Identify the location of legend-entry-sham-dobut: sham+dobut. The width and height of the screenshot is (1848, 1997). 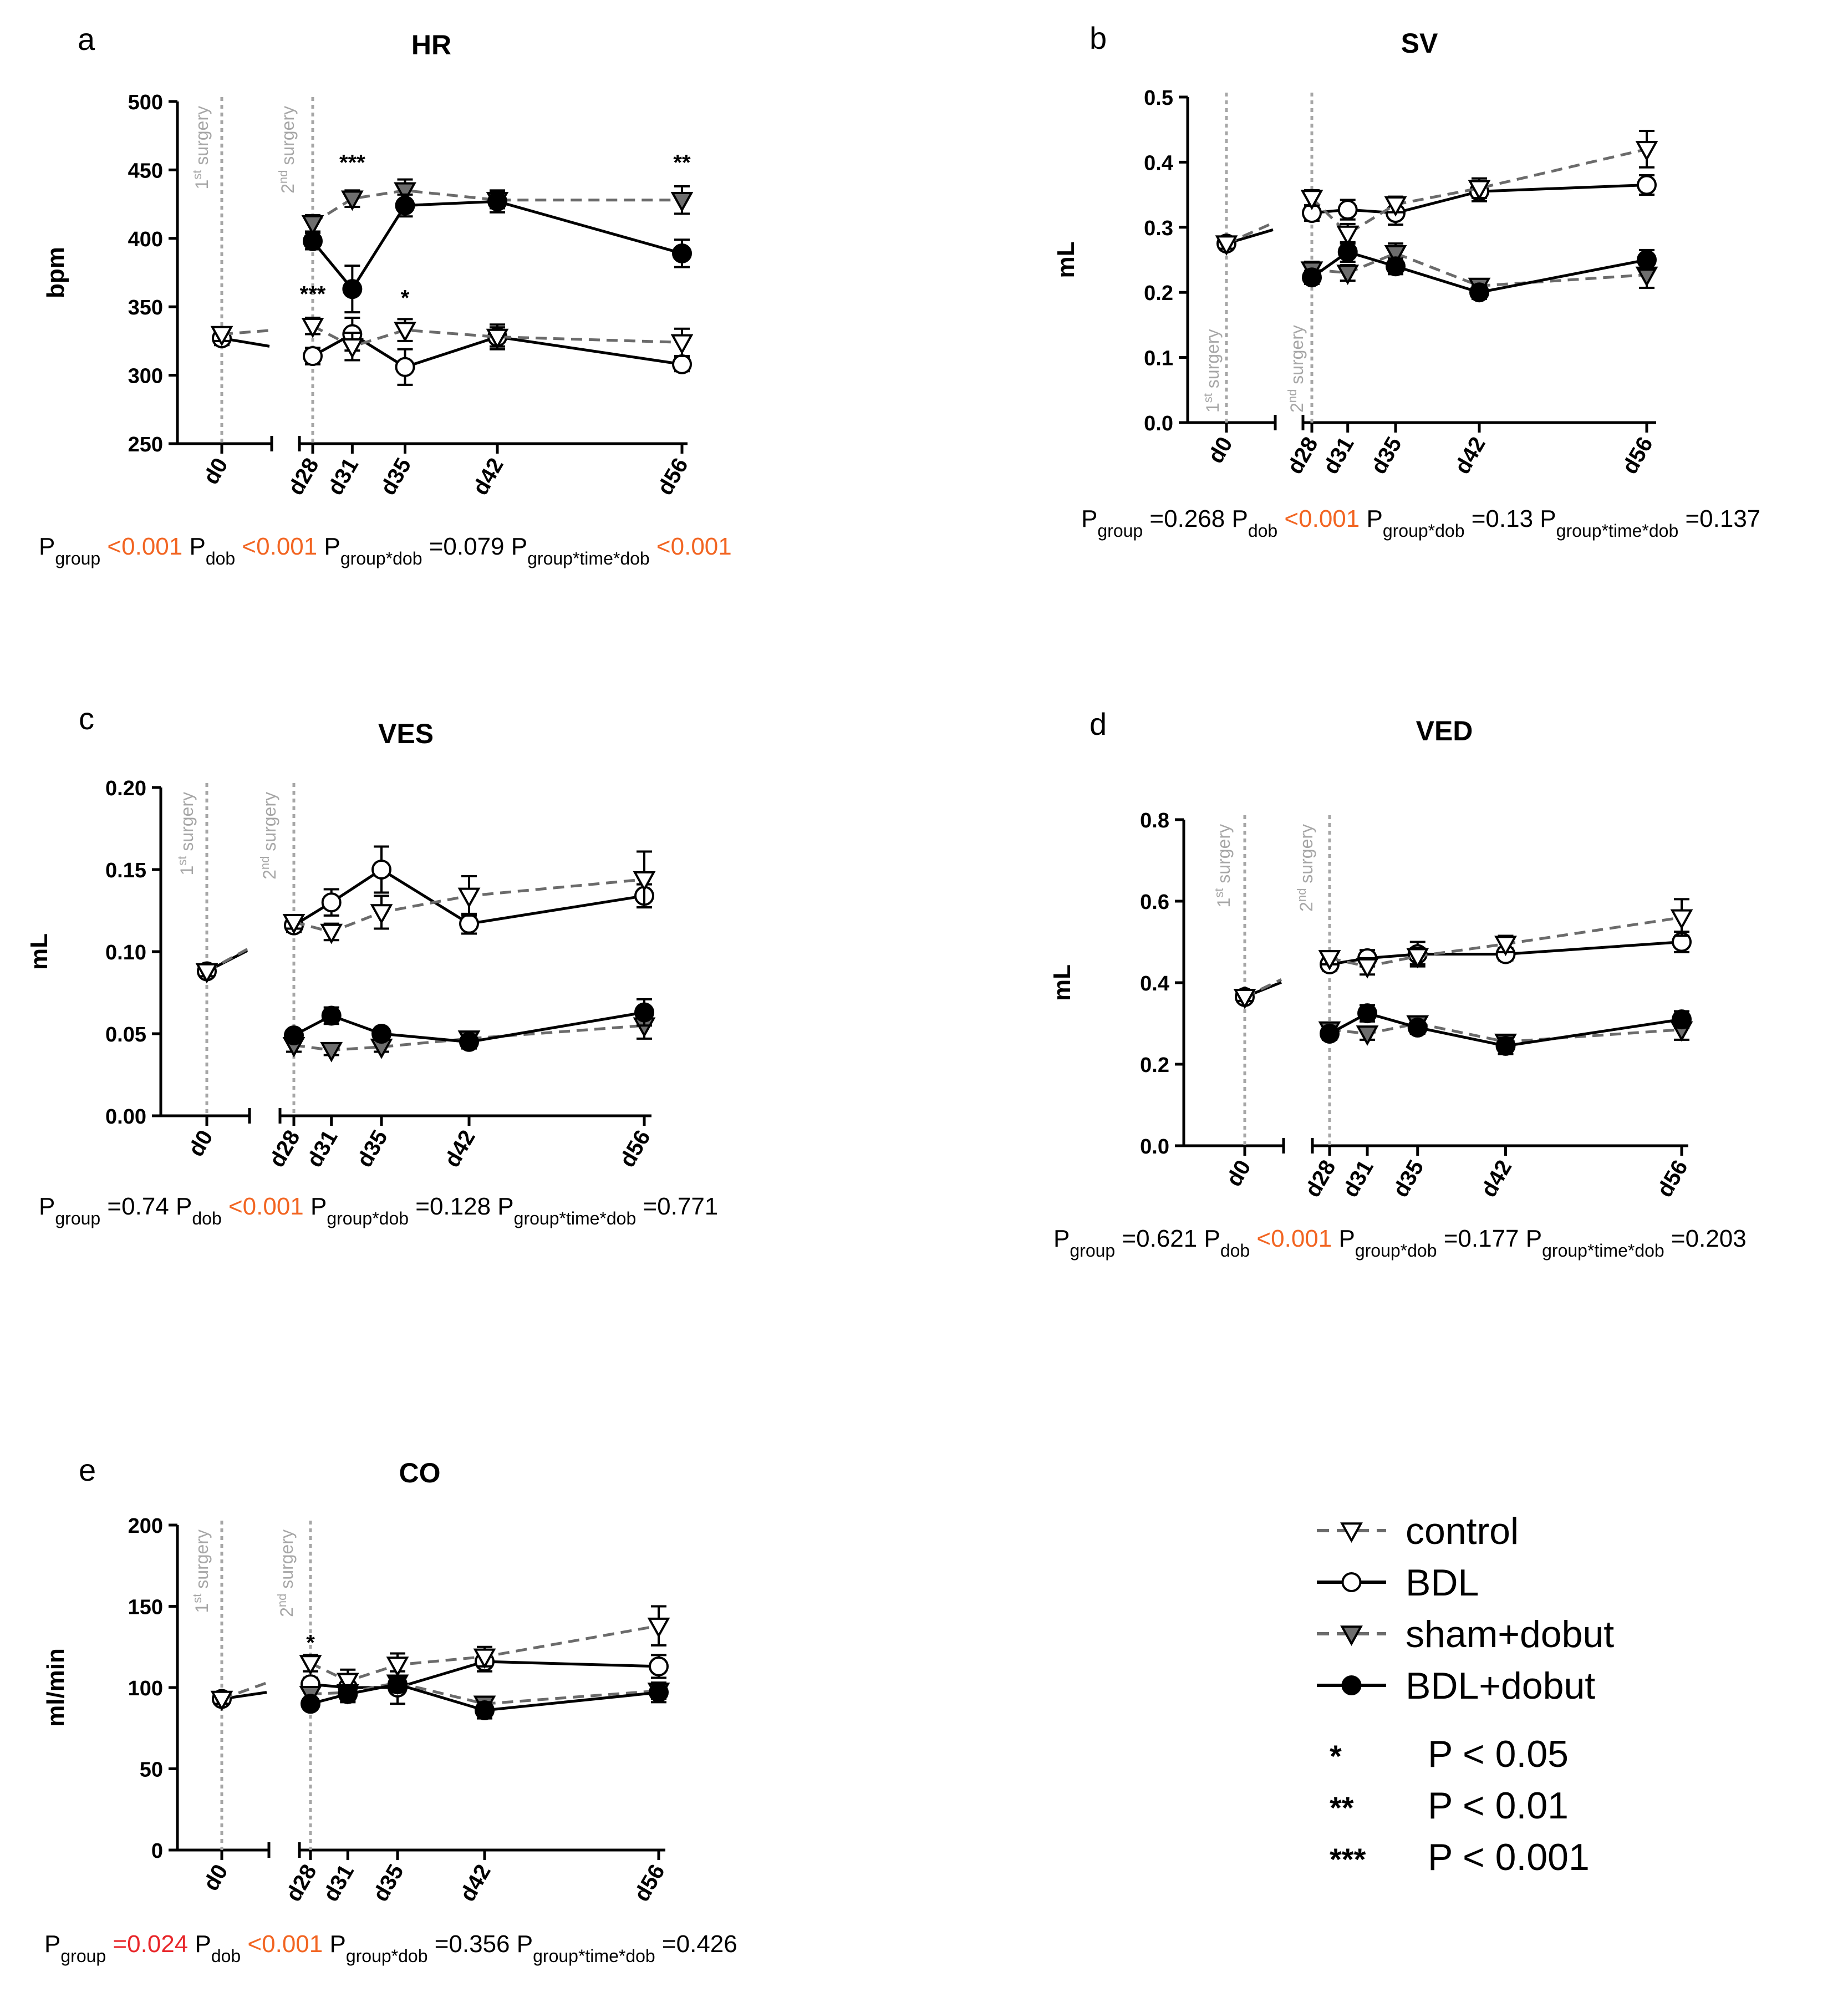
(1465, 1634).